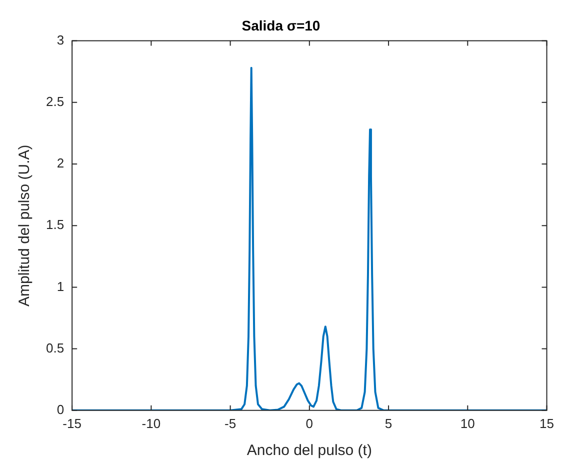 The image size is (568, 476). Describe the element at coordinates (60, 163) in the screenshot. I see `y-tick-label: 2` at that location.